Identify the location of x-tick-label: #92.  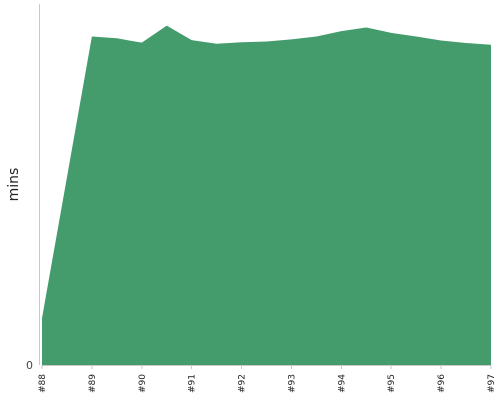
(243, 383).